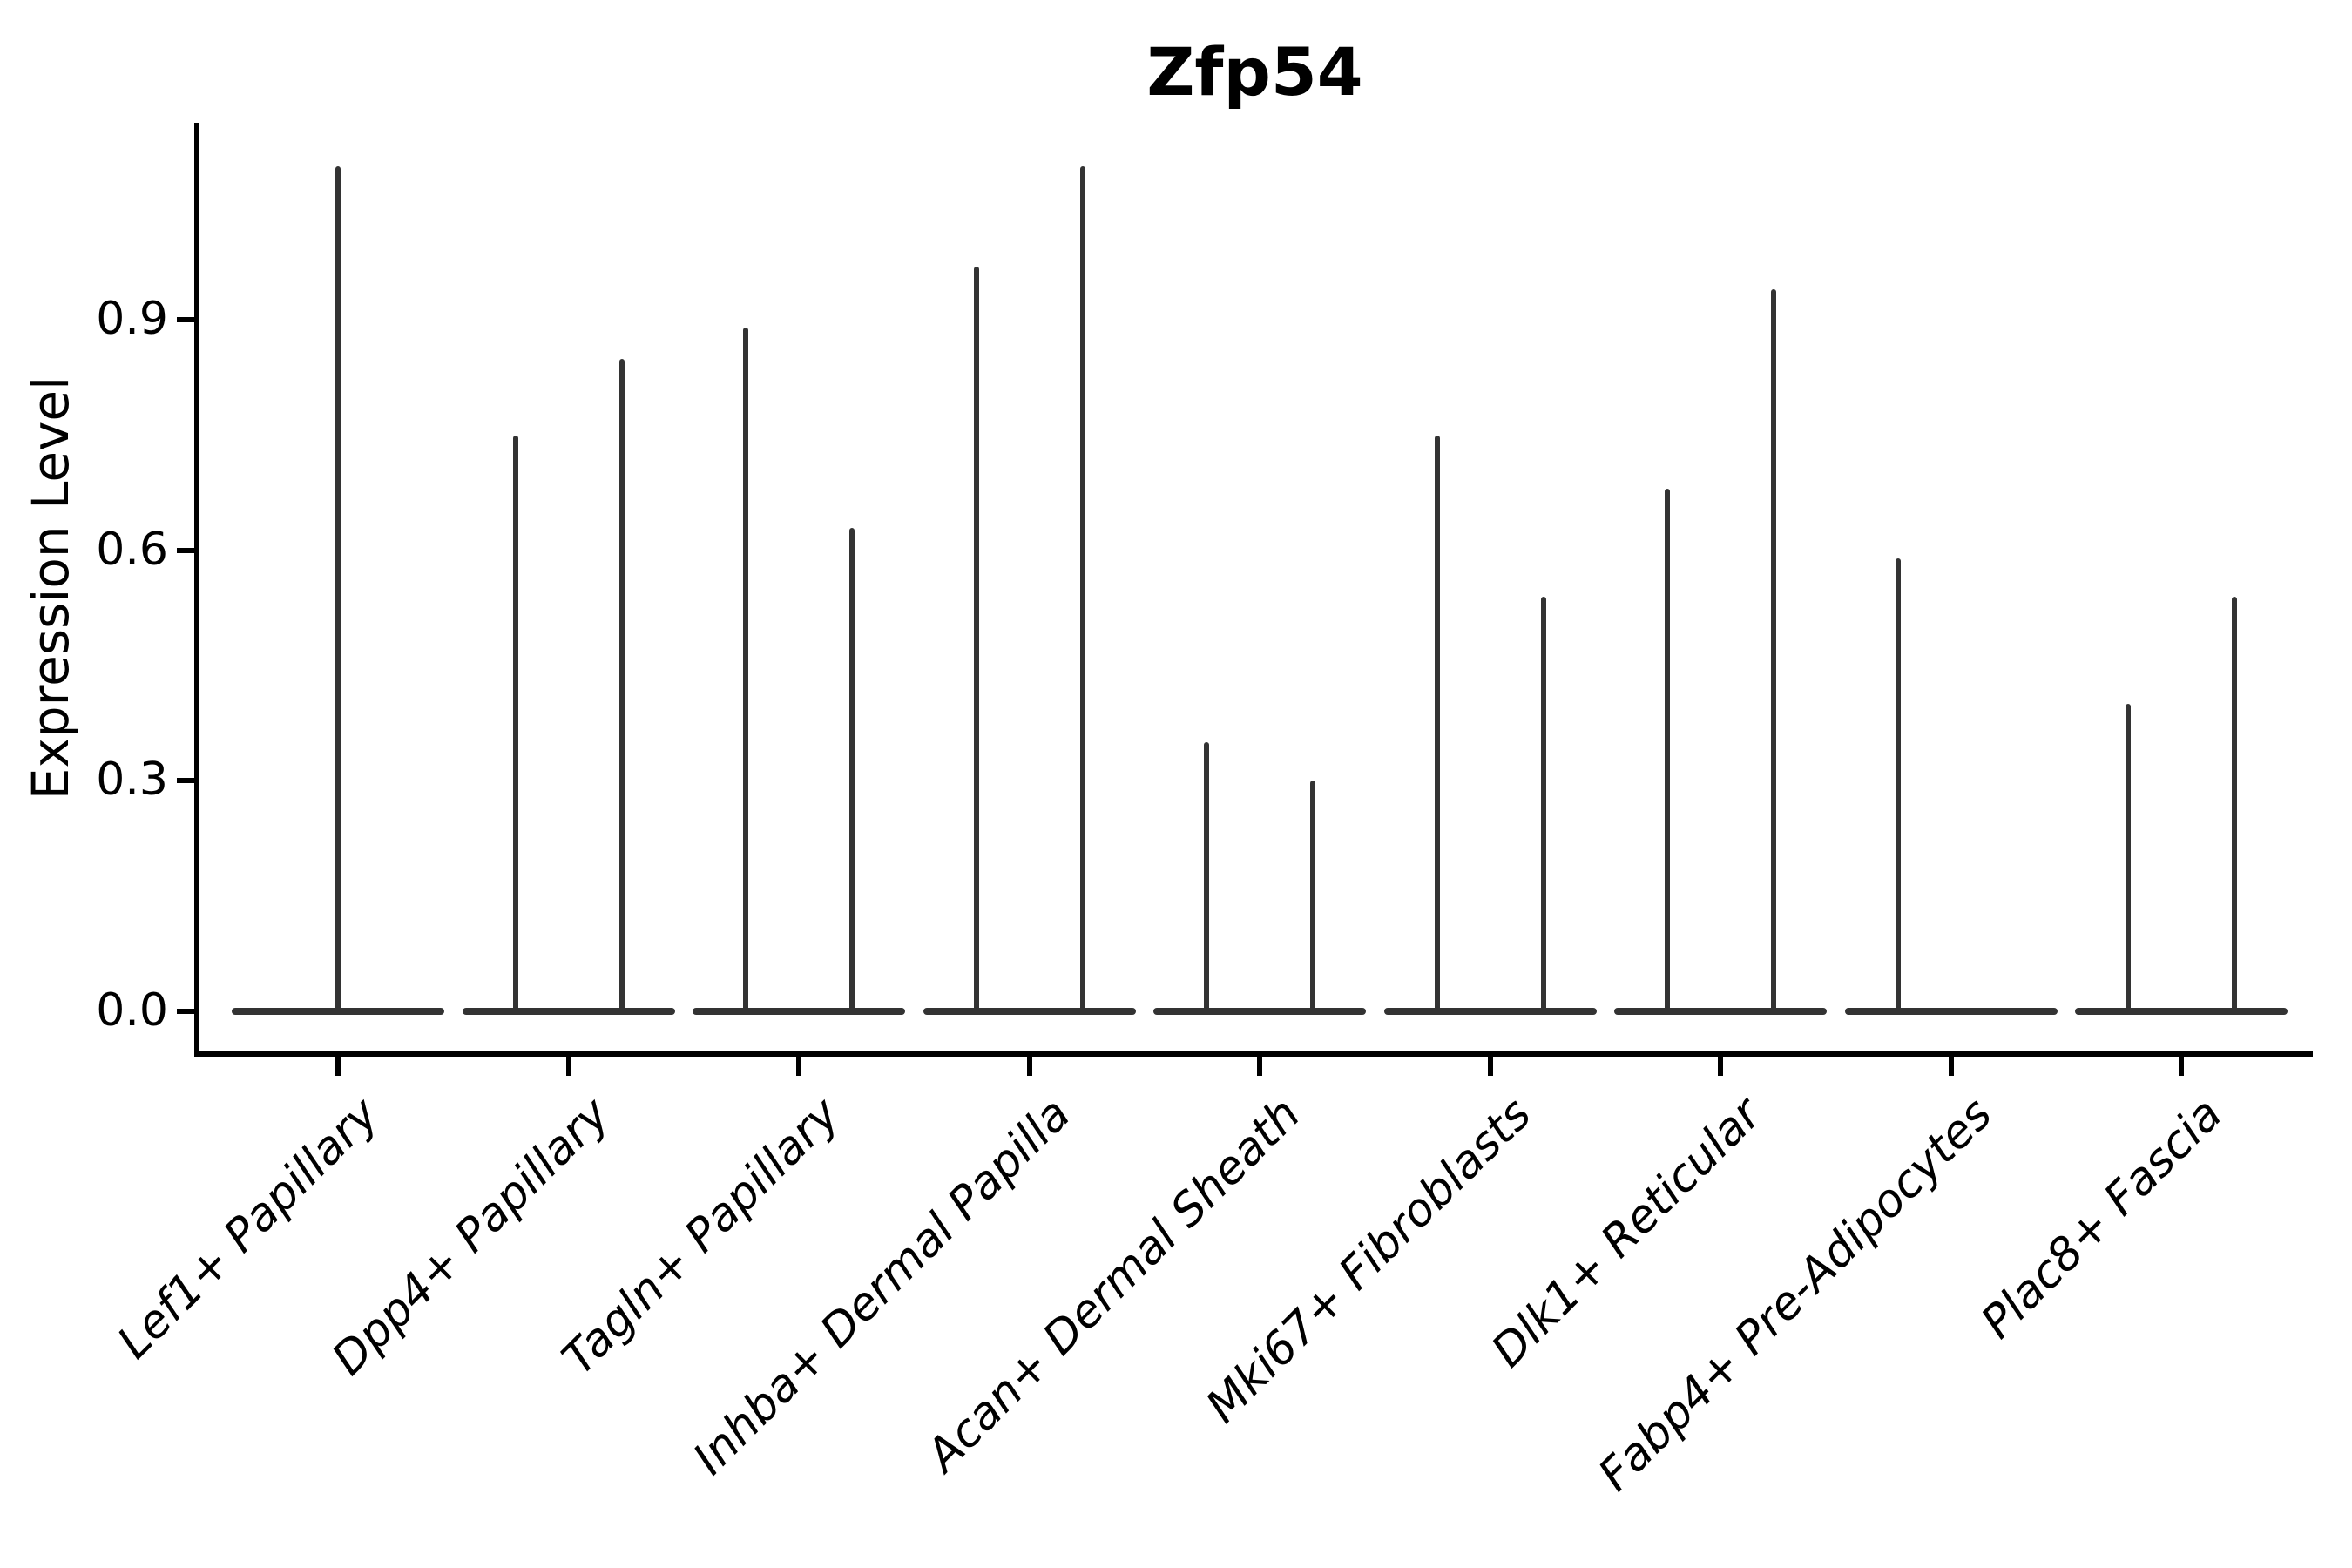 The width and height of the screenshot is (2352, 1568). What do you see at coordinates (1113, 1285) in the screenshot?
I see `x-category-label: Acan+ Dermal Sheath` at bounding box center [1113, 1285].